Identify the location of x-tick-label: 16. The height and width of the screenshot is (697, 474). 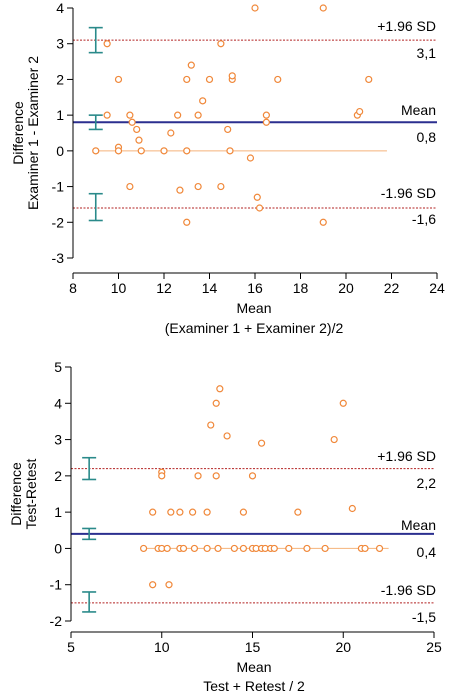
(255, 288).